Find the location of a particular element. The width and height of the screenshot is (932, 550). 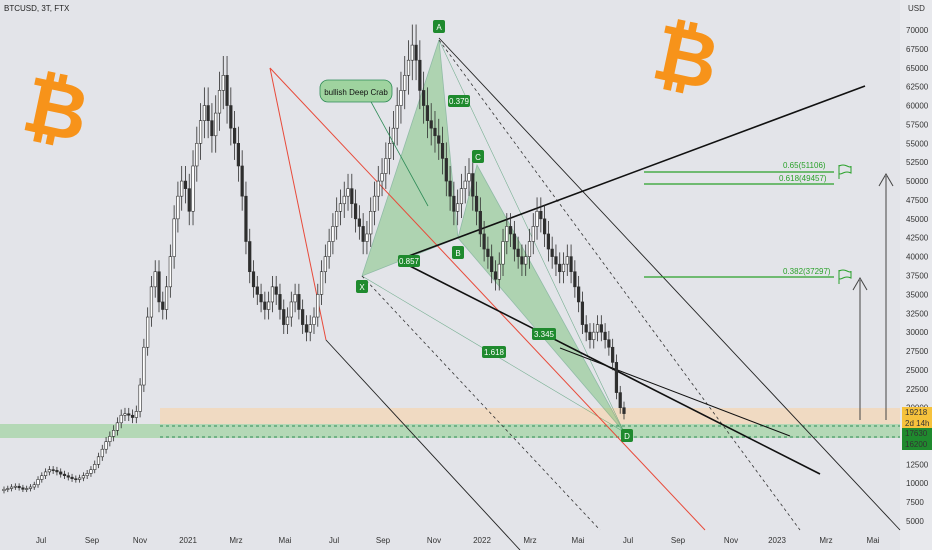

x-tick-label: 2021 is located at coordinates (188, 540).